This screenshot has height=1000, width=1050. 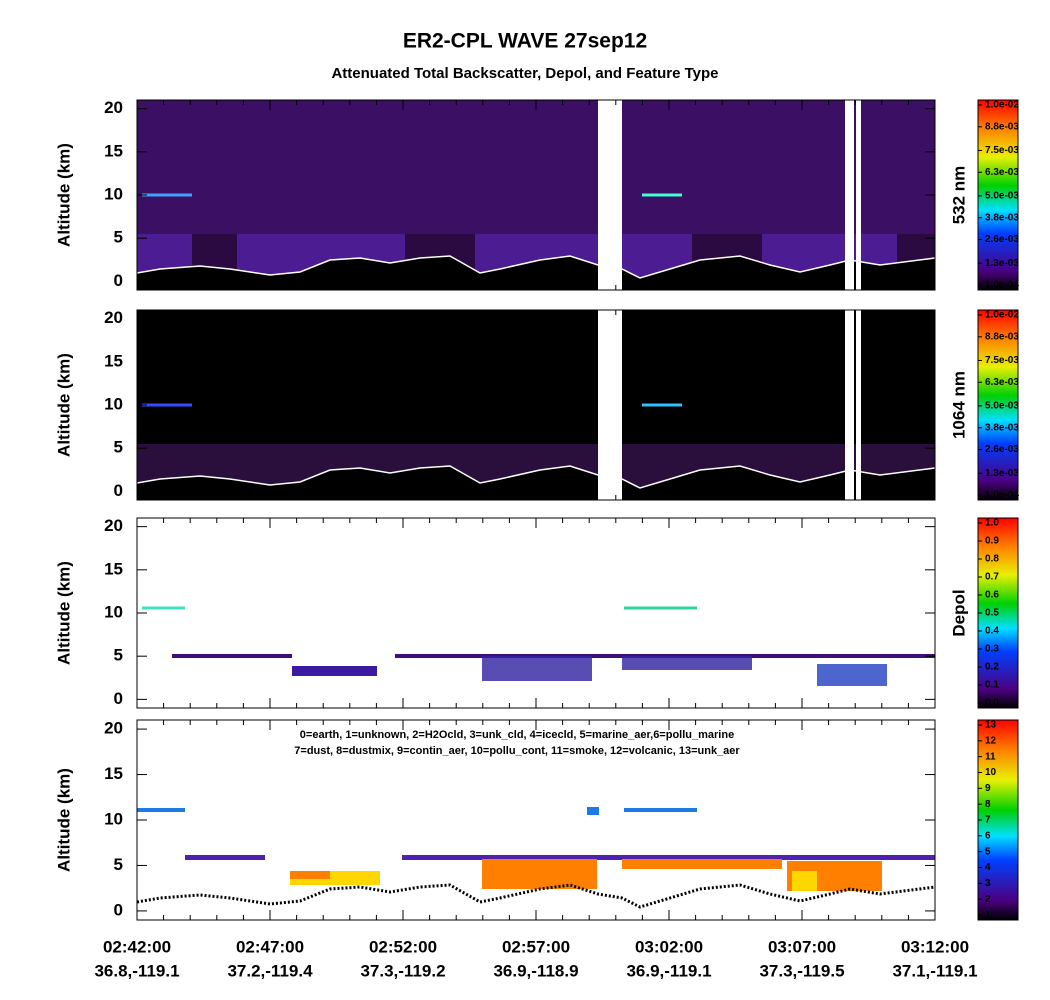 I want to click on x-tick-label: 03:02:00, so click(x=669, y=946).